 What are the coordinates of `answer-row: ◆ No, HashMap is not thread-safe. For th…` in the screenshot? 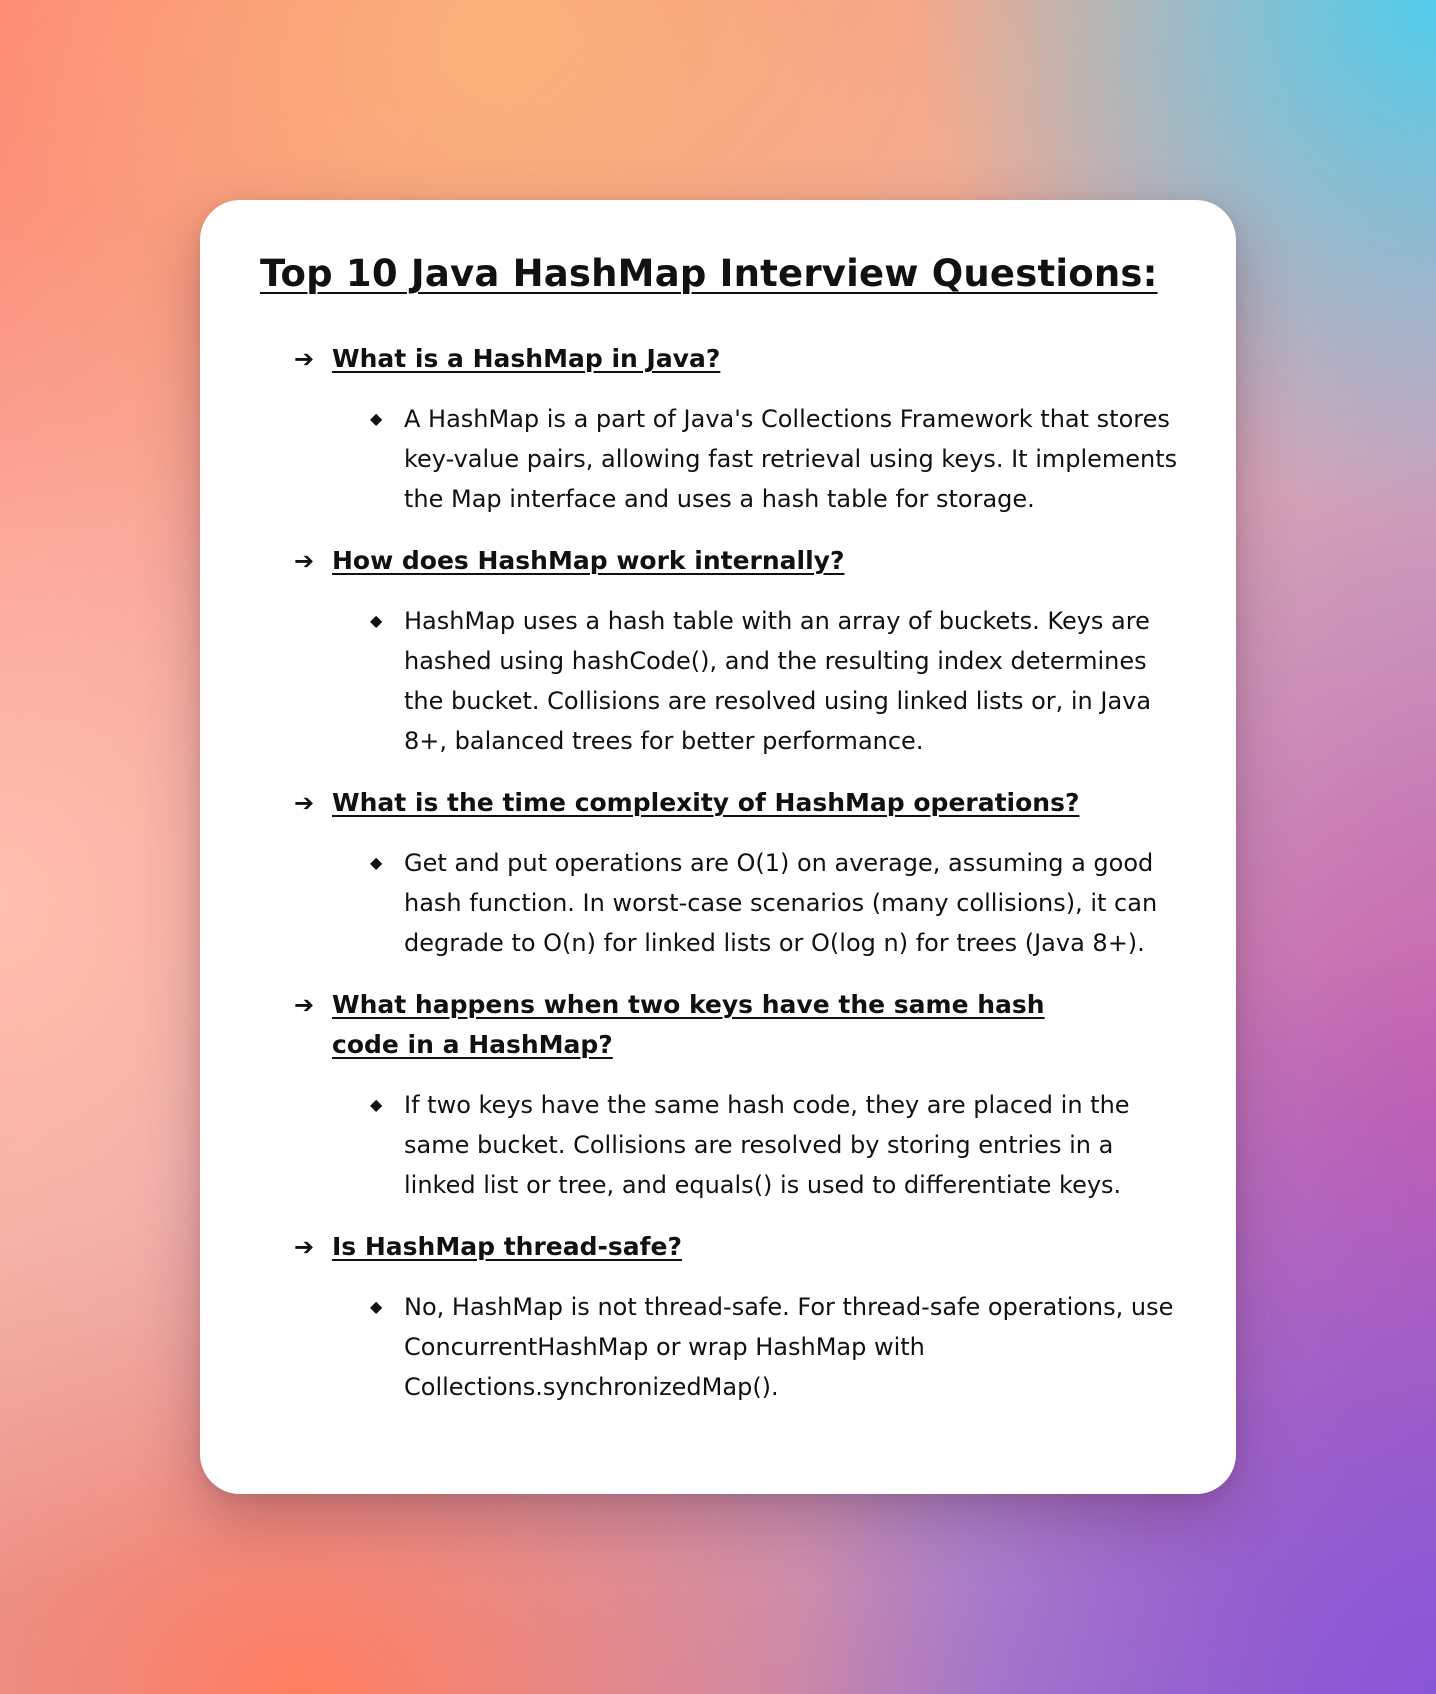 It's located at (720, 1347).